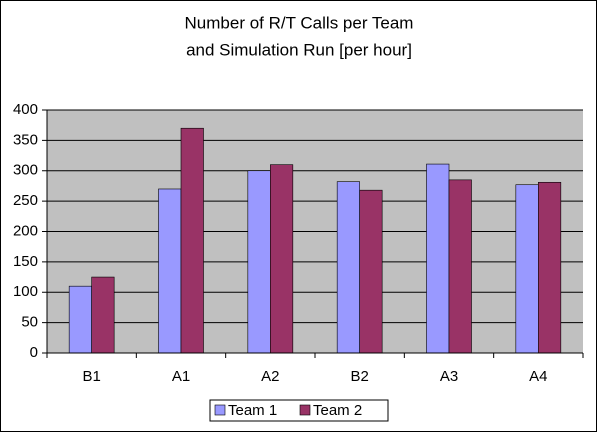 The image size is (598, 433). I want to click on legend-label: Team 1, so click(252, 410).